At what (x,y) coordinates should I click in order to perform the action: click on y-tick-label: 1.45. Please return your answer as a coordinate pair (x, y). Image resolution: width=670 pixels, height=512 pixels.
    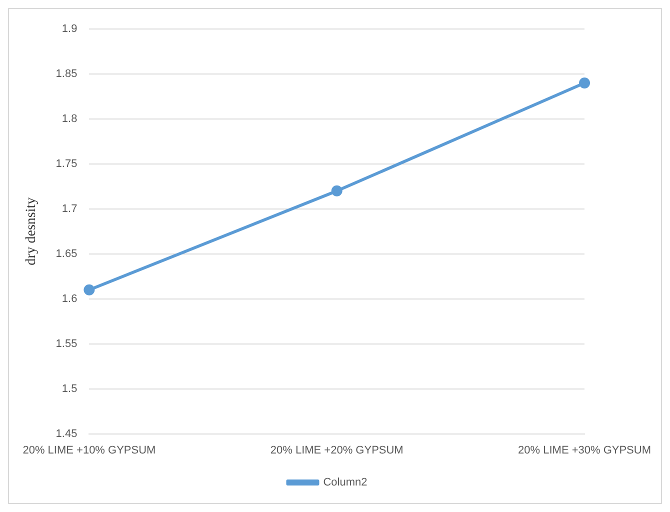
    Looking at the image, I should click on (67, 434).